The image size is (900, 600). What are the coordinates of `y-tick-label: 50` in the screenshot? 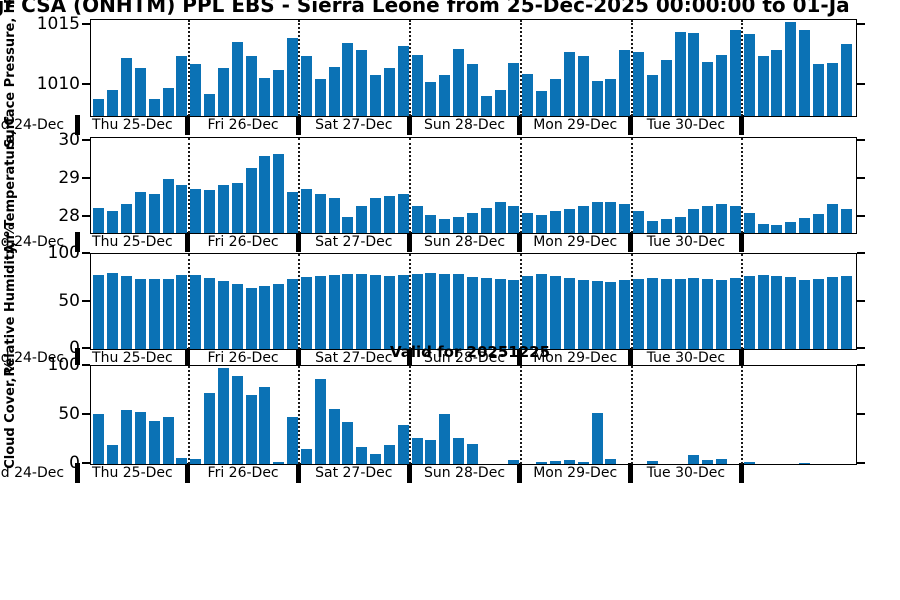 It's located at (69, 414).